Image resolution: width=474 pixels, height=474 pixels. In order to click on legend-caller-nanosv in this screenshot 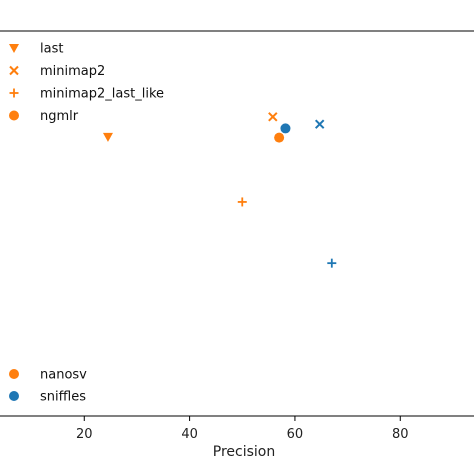, I will do `click(14, 374)`.